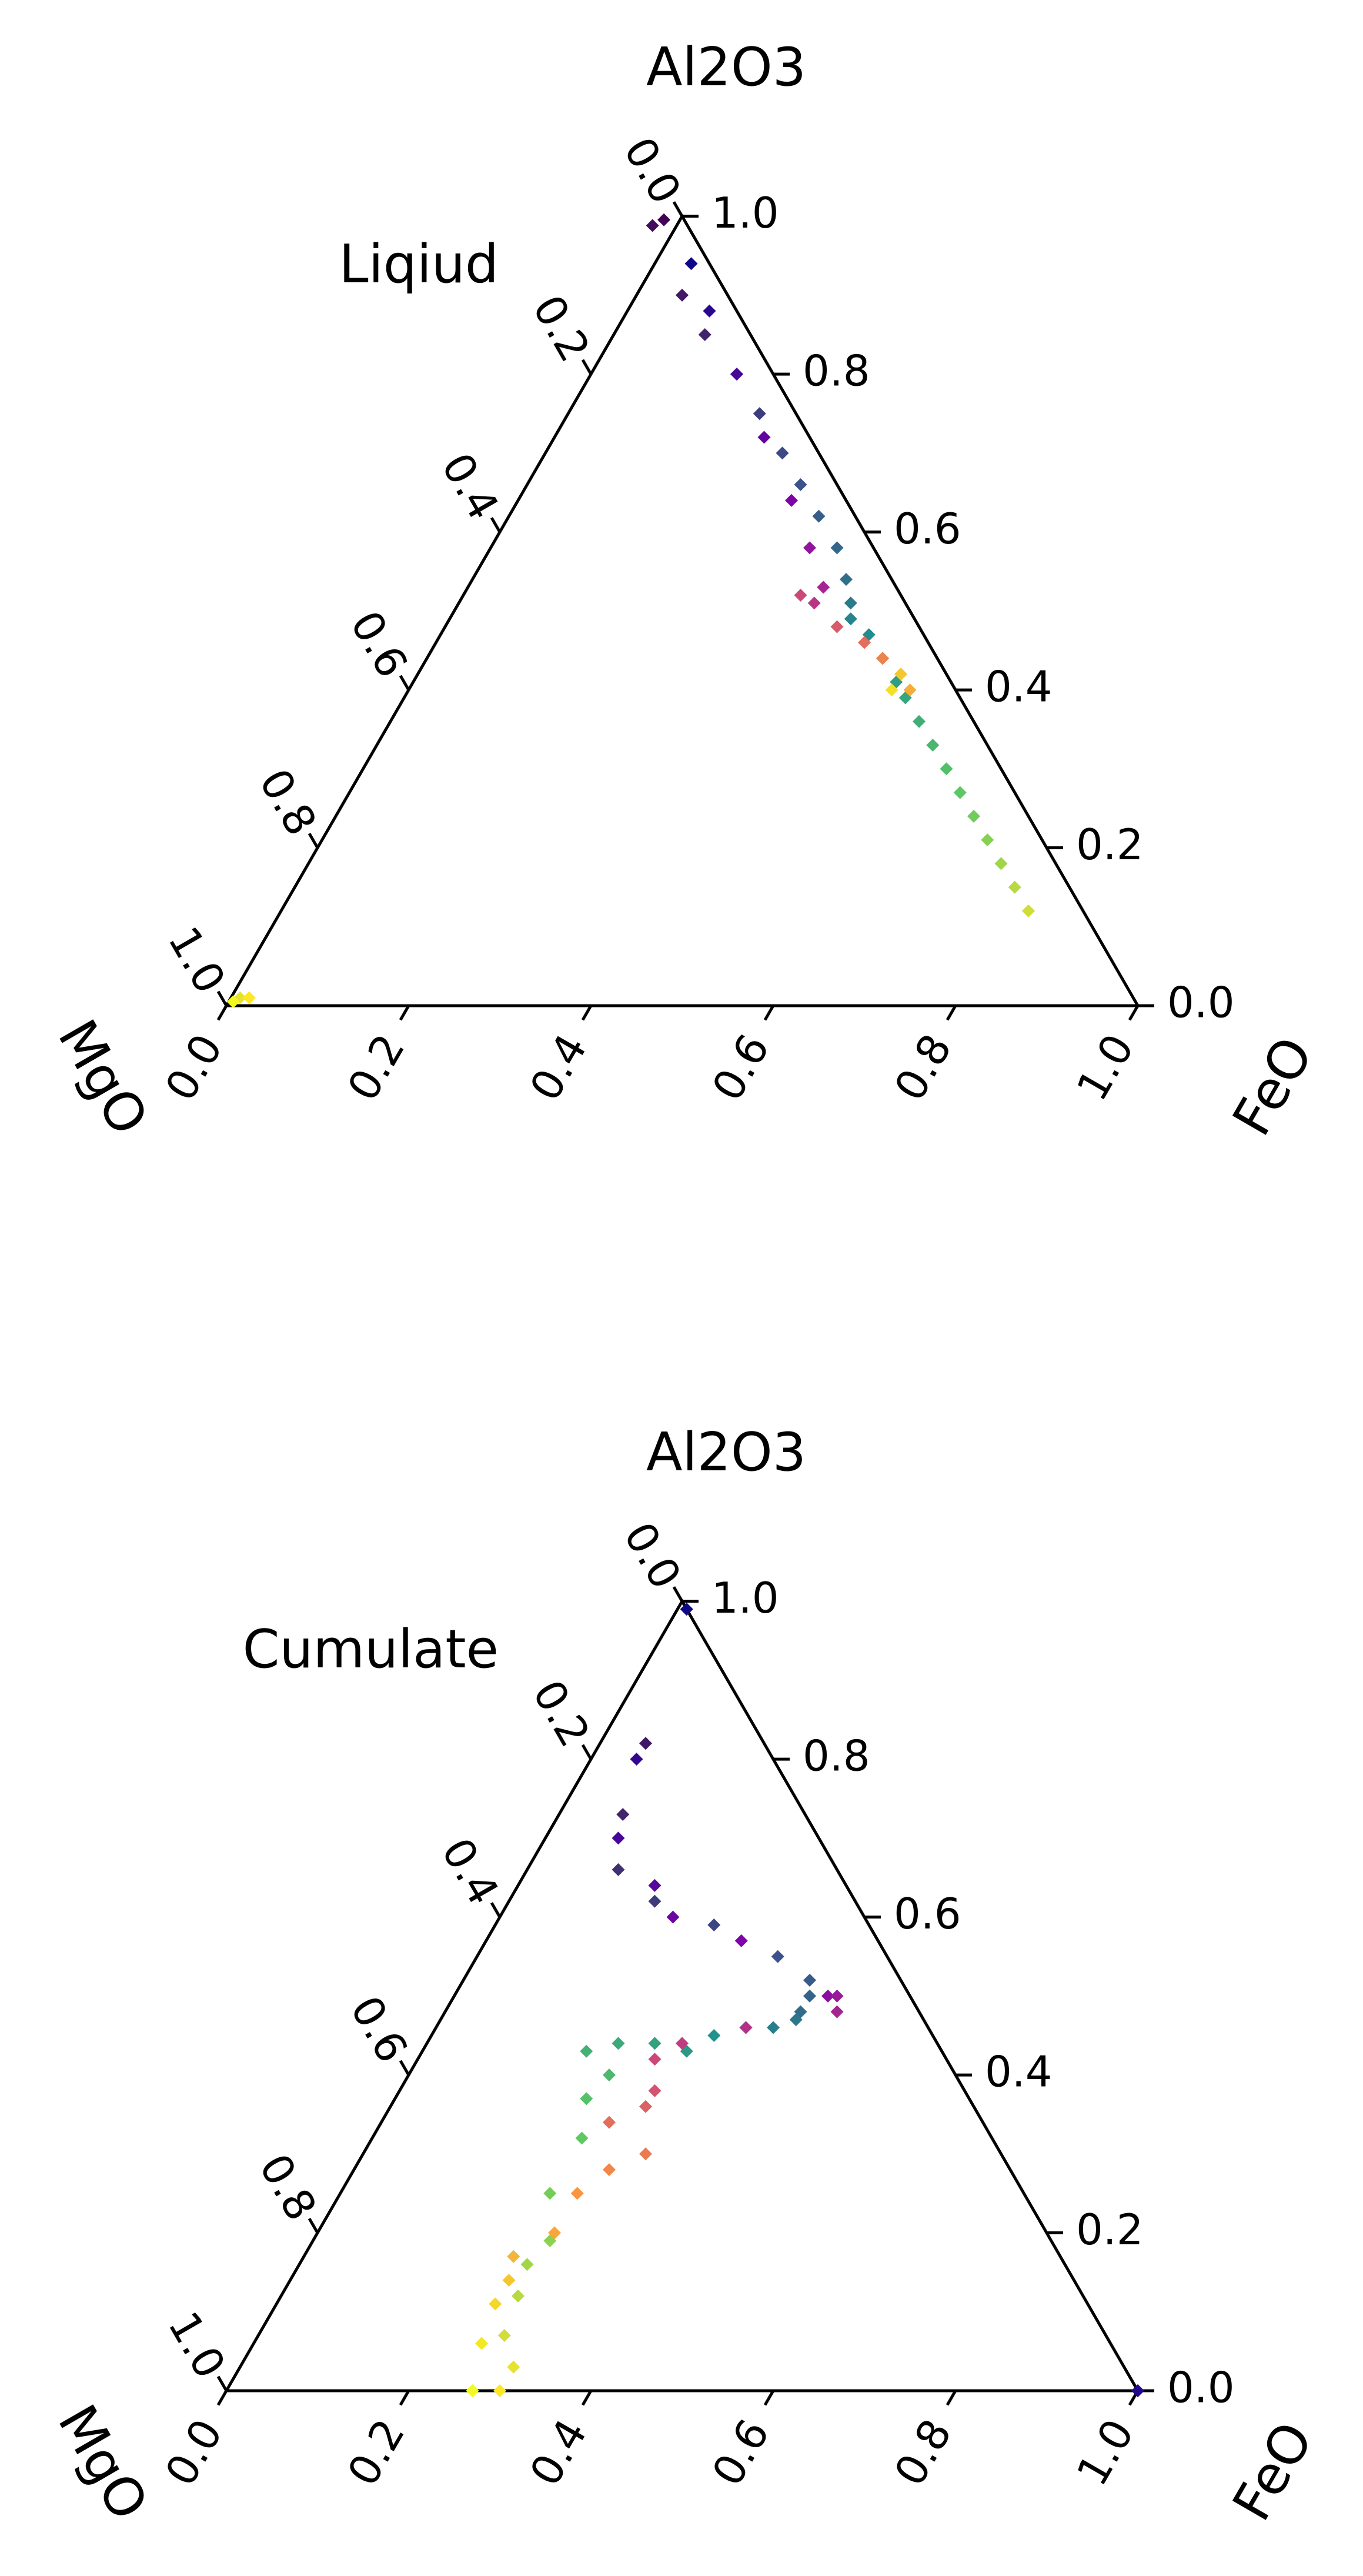  I want to click on bottom-tick-label: 0.8, so click(923, 1067).